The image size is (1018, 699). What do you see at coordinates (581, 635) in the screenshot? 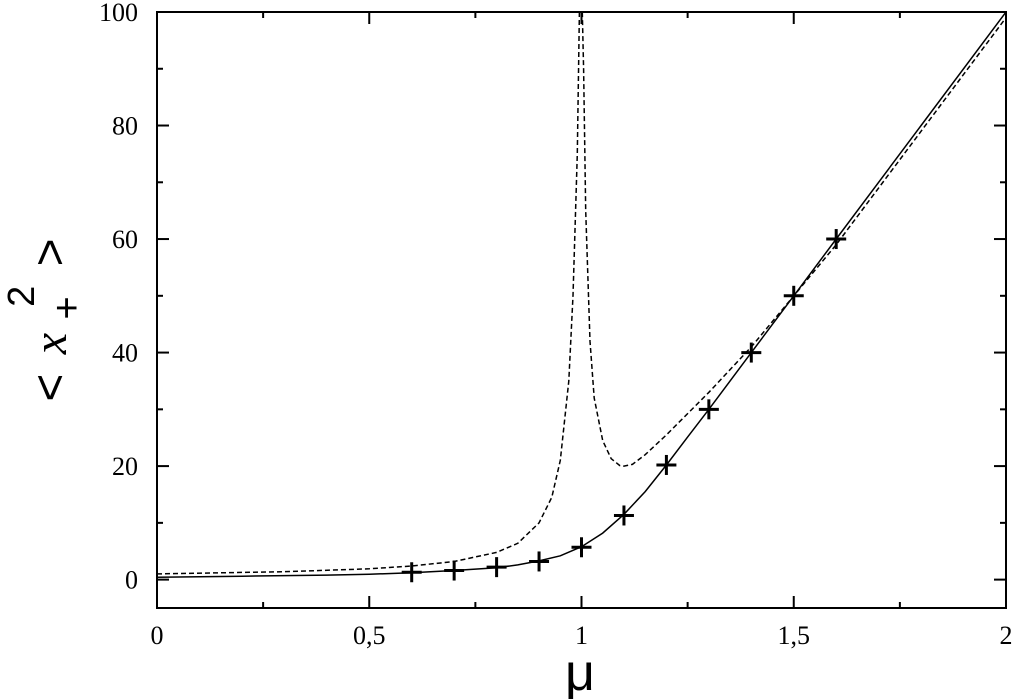
I see `x-tick-label: 1` at bounding box center [581, 635].